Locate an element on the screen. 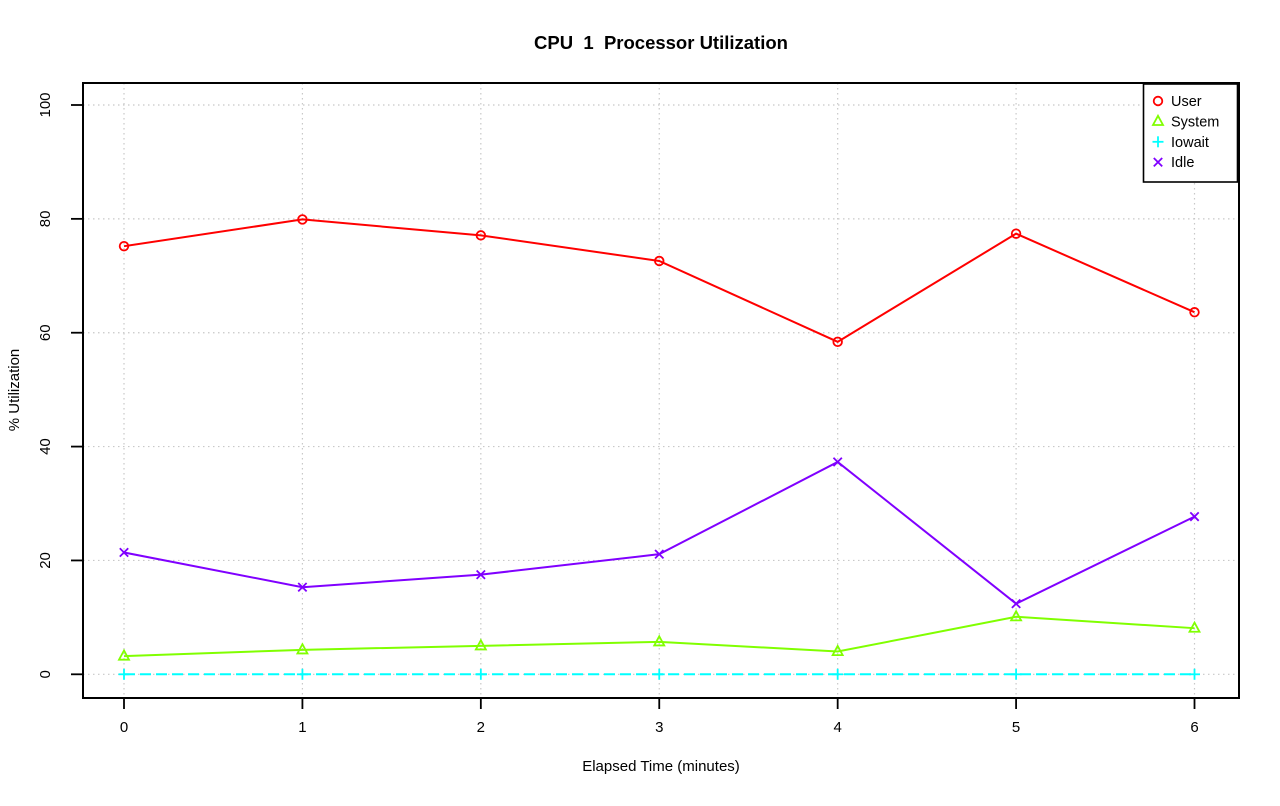 The image size is (1280, 806). x-tick-label: 5 is located at coordinates (1016, 727).